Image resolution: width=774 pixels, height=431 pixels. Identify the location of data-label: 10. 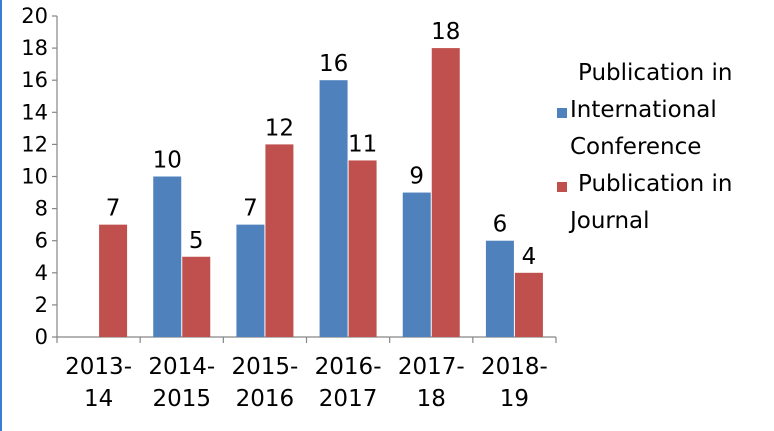
(167, 161).